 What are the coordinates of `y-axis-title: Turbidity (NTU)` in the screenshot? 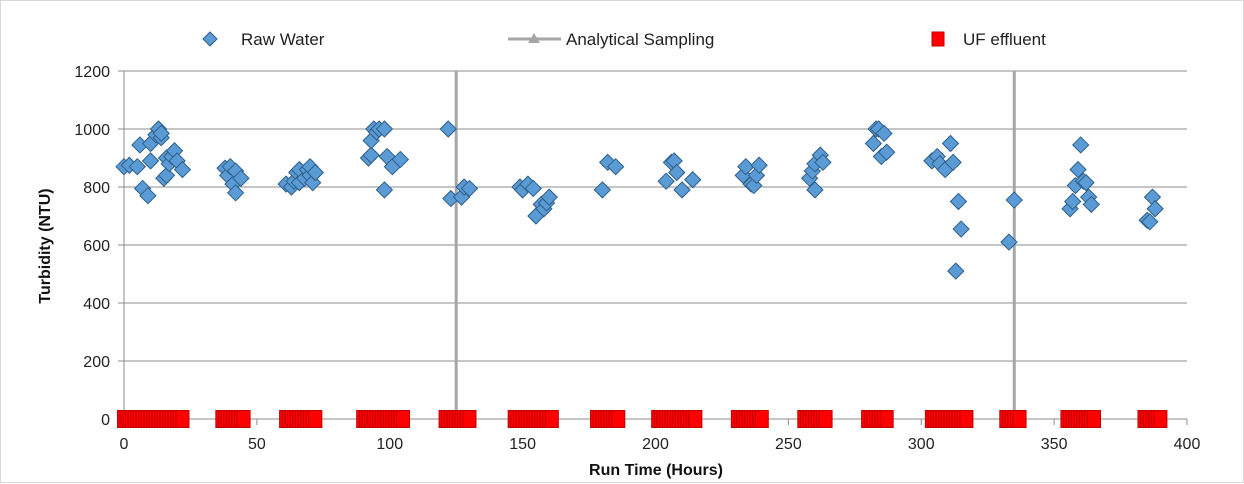 It's located at (45, 245).